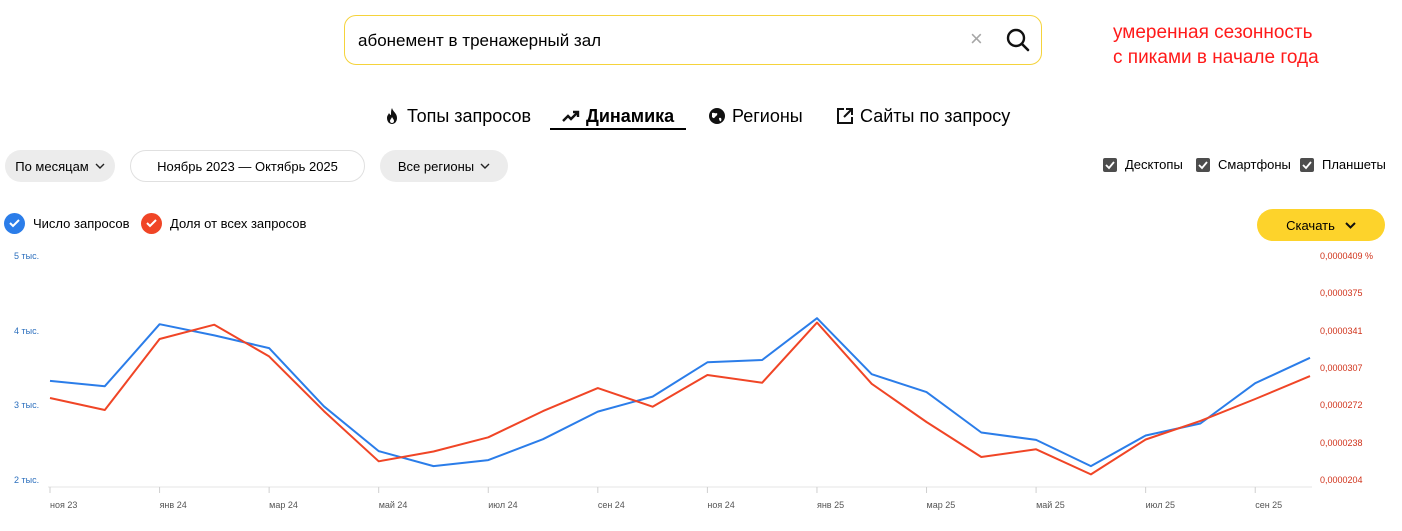 Image resolution: width=1402 pixels, height=531 pixels. I want to click on checkbox-smartphones: Смартфоны, so click(1243, 164).